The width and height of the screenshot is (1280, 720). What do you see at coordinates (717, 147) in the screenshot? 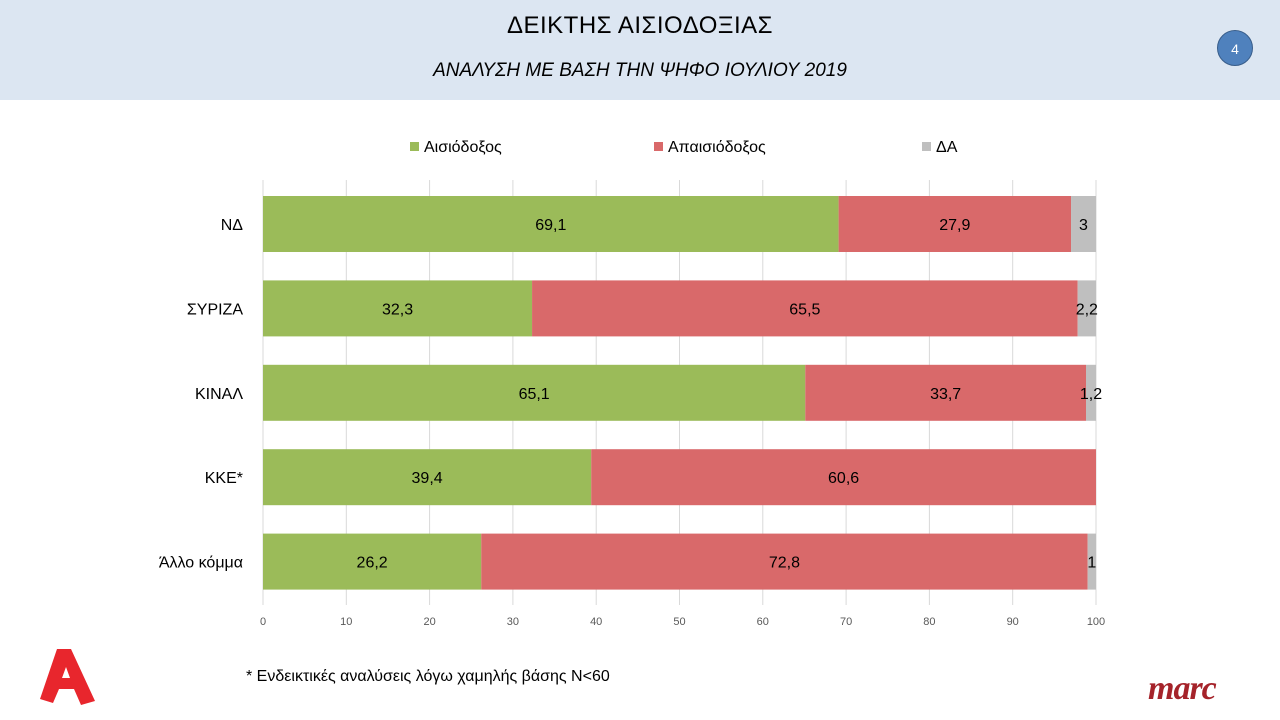
I see `legend-label: Απαισιόδοξος` at bounding box center [717, 147].